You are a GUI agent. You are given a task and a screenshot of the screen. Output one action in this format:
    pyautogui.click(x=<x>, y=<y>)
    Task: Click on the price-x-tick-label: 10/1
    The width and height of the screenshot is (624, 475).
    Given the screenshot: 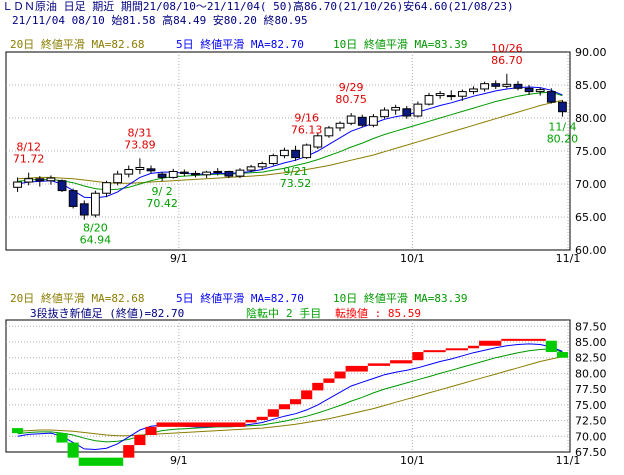 What is the action you would take?
    pyautogui.click(x=412, y=258)
    